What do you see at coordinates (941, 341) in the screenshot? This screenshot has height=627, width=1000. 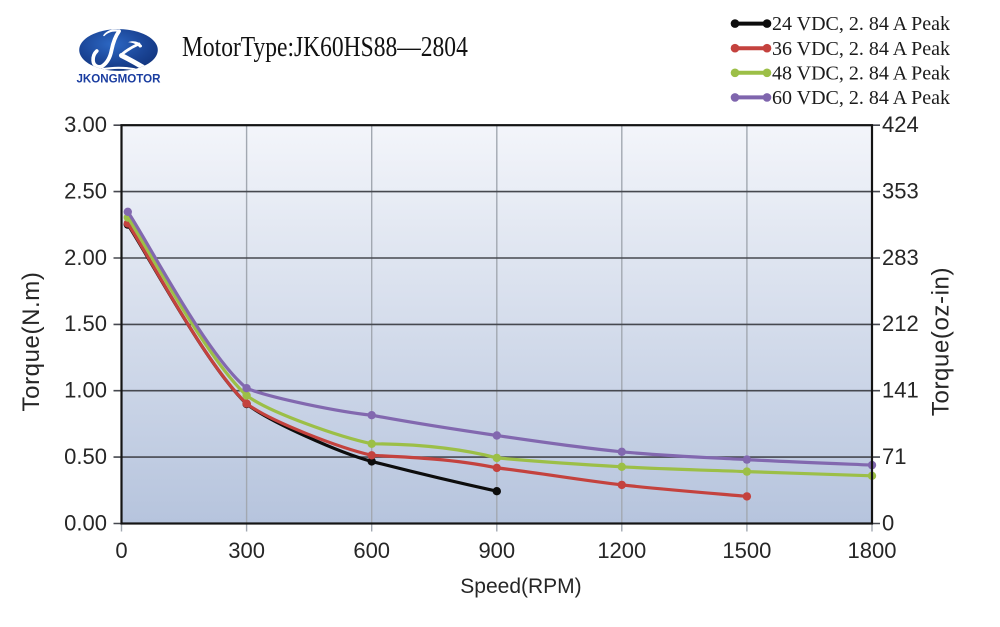 I see `svg-text: Torque(oz-in)` at bounding box center [941, 341].